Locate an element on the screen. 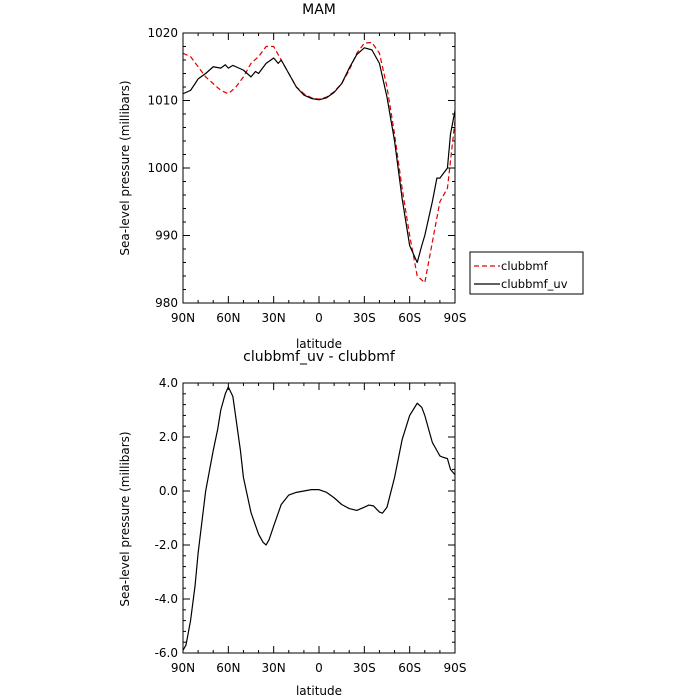  legend: clubbmf clubbmf_uv is located at coordinates (526, 273).